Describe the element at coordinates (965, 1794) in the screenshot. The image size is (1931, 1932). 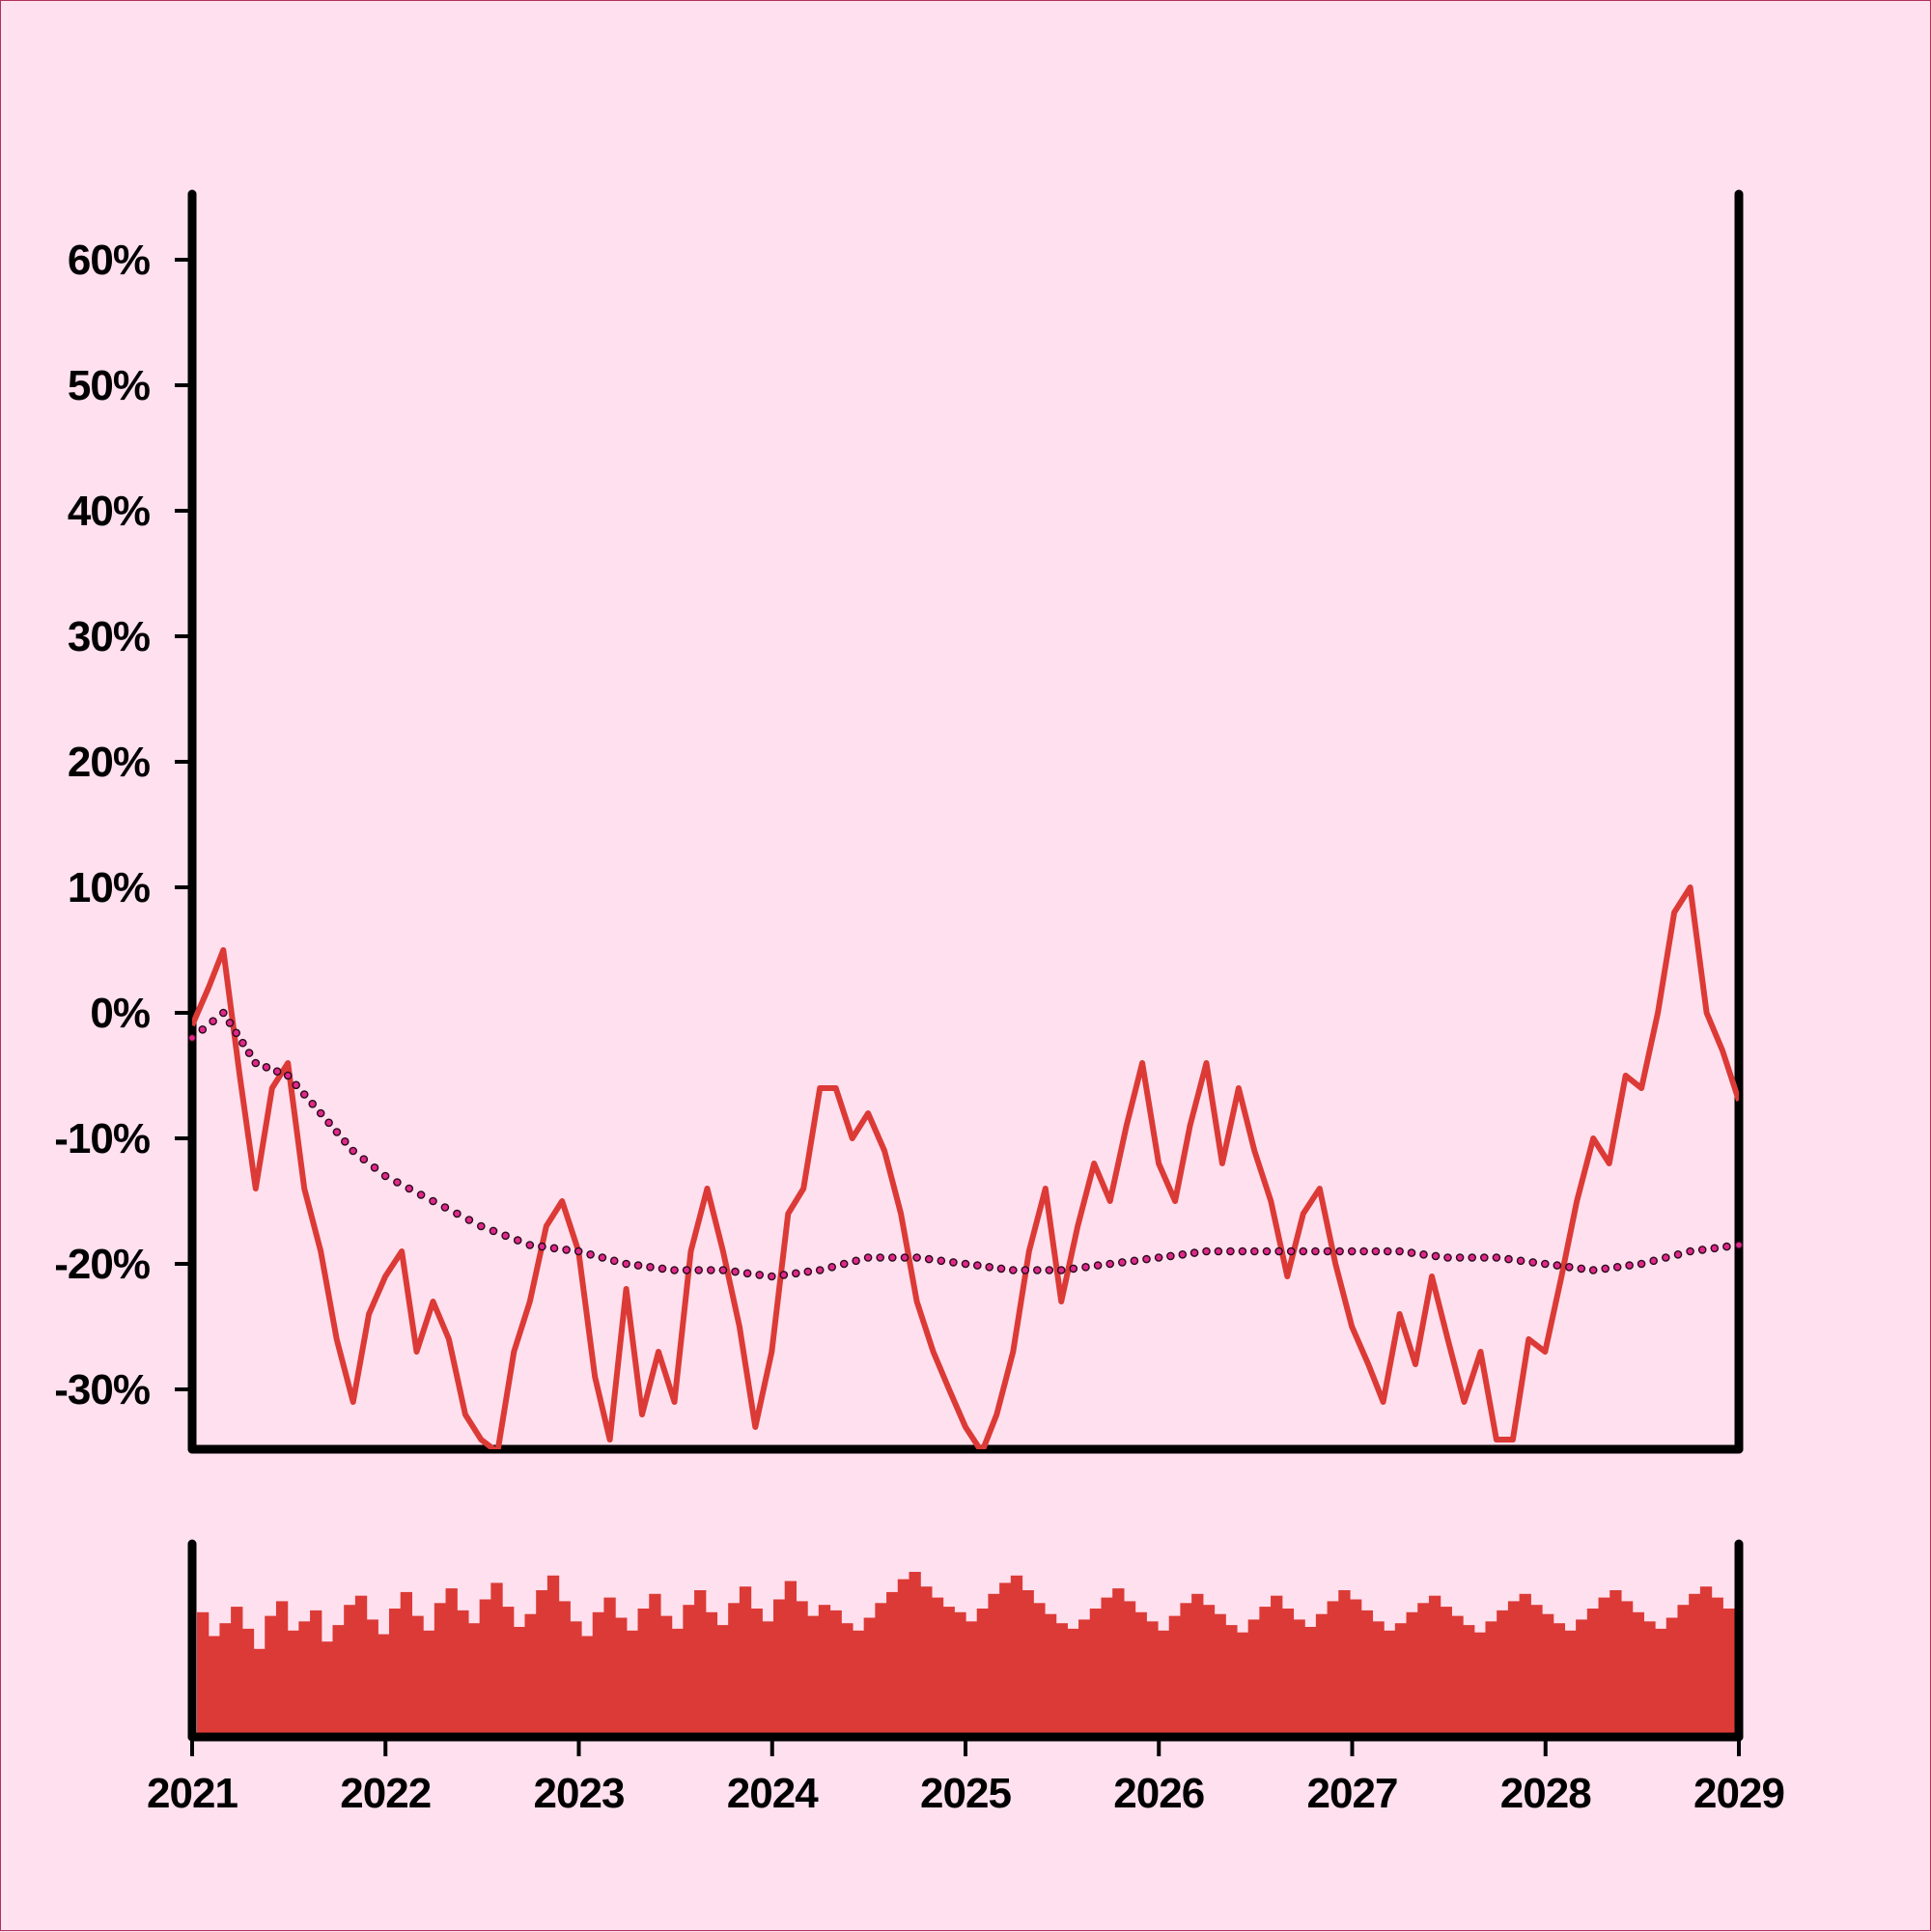
I see `x-tick-label: 2025` at that location.